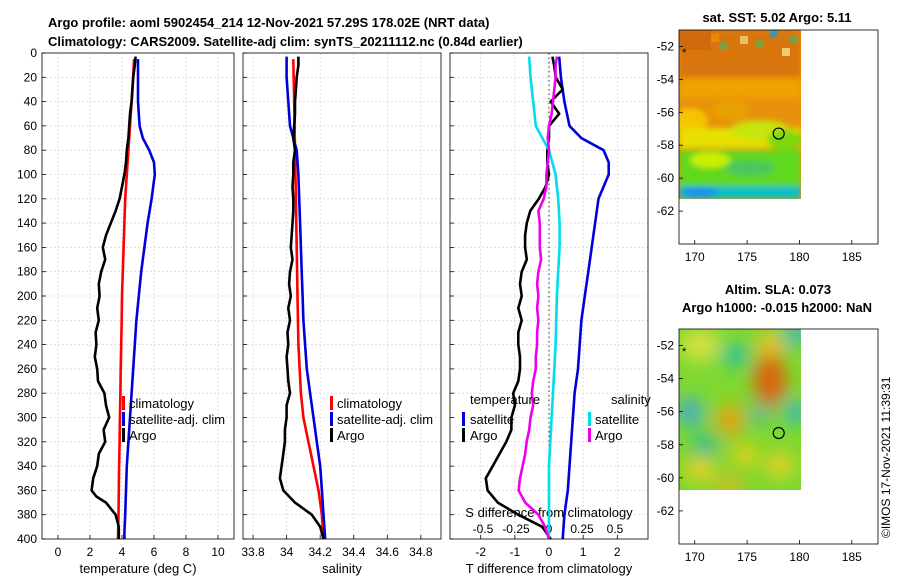 This screenshot has width=900, height=580. Describe the element at coordinates (740, 409) in the screenshot. I see `sla-field` at that location.